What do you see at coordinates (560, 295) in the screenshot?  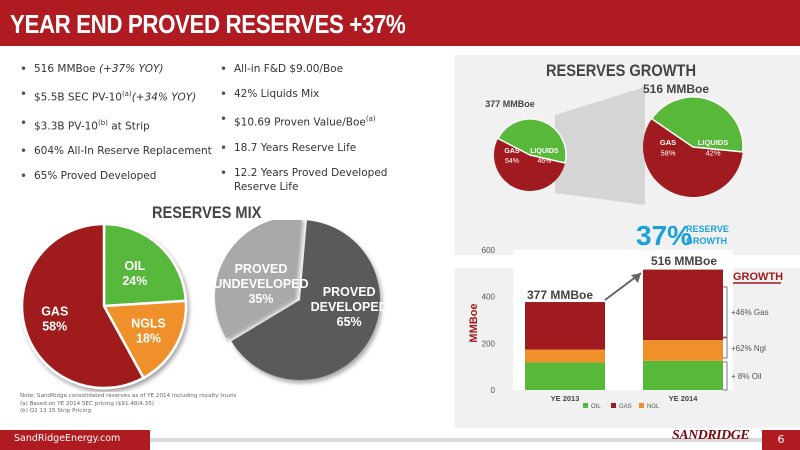 I see `bar-total-label: 377 MMBoe` at bounding box center [560, 295].